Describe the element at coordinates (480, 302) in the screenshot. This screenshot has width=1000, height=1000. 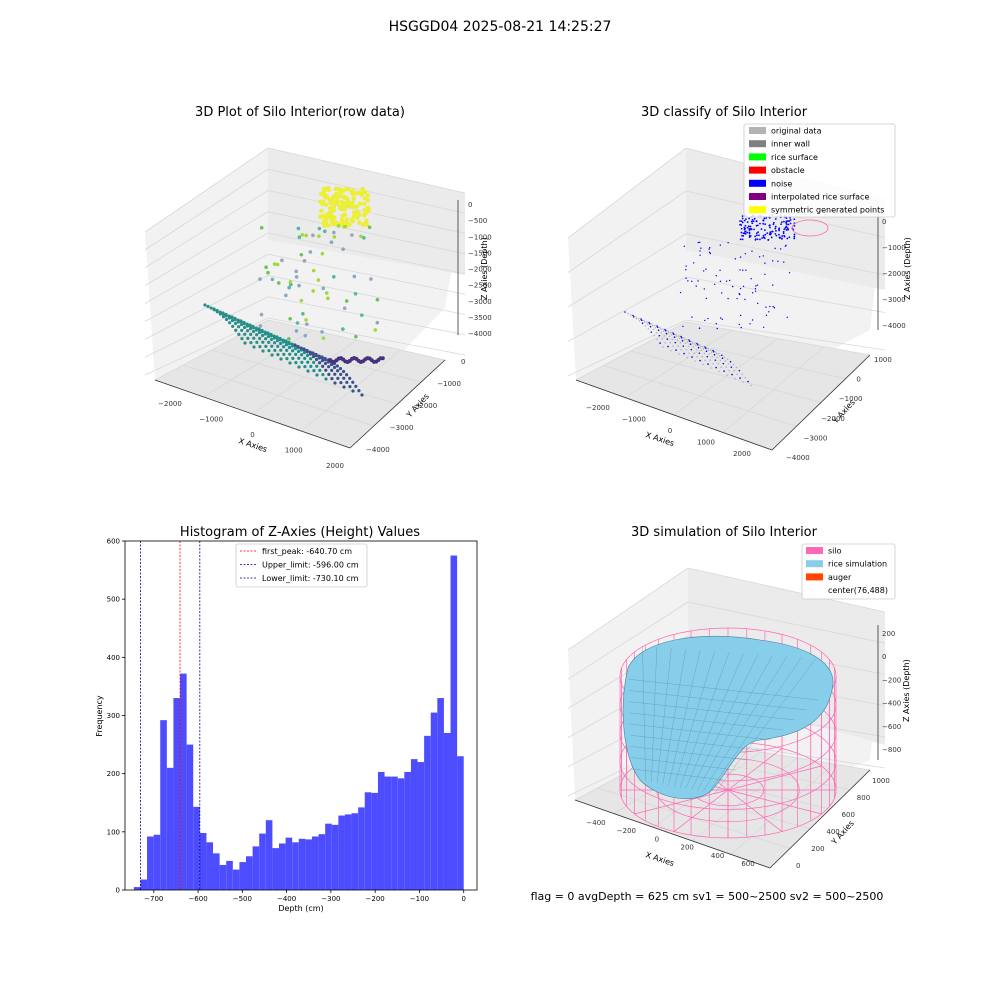
I see `raw-z-tick-label: −3000` at that location.